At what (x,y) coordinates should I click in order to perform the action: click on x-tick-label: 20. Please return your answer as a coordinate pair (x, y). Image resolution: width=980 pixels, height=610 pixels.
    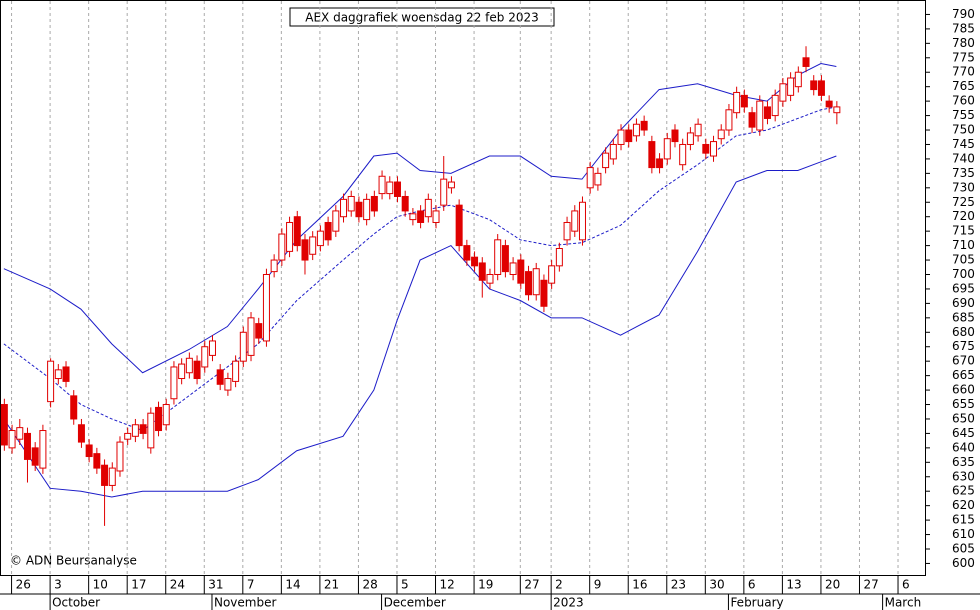
    Looking at the image, I should click on (832, 585).